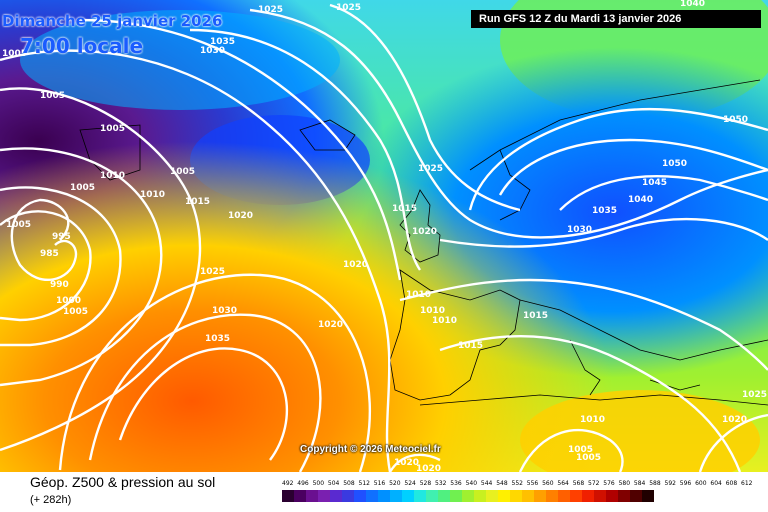  Describe the element at coordinates (624, 483) in the screenshot. I see `scale-label: 580` at that location.